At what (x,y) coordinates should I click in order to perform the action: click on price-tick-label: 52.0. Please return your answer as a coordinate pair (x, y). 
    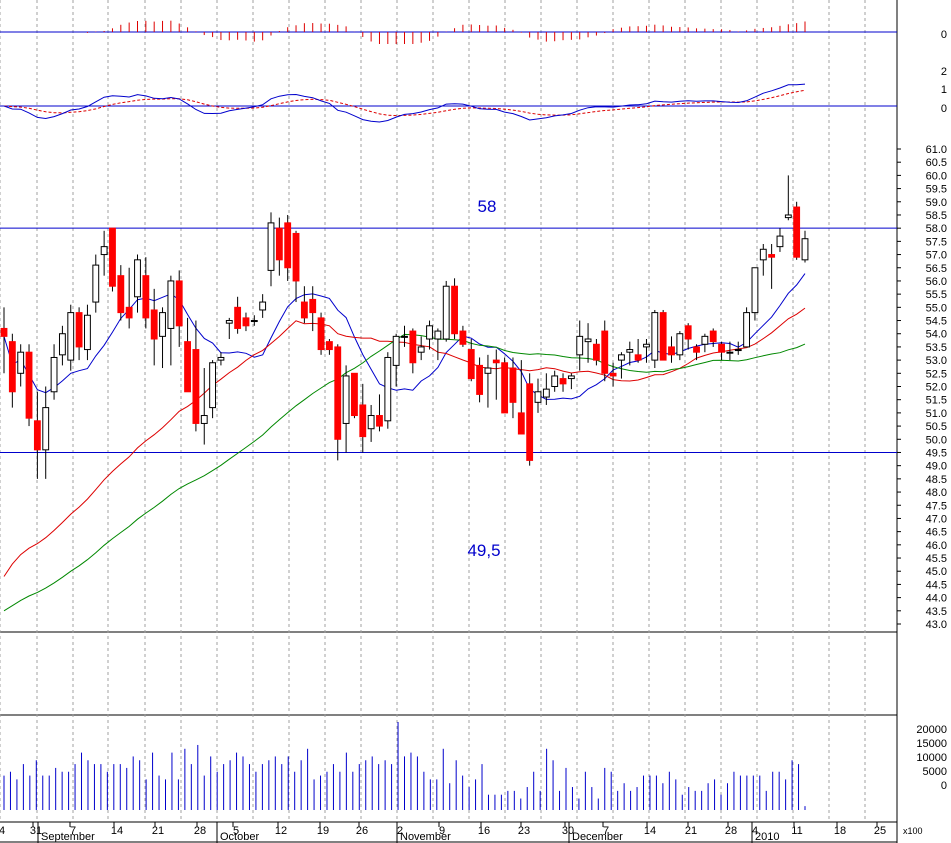
    Looking at the image, I should click on (936, 388).